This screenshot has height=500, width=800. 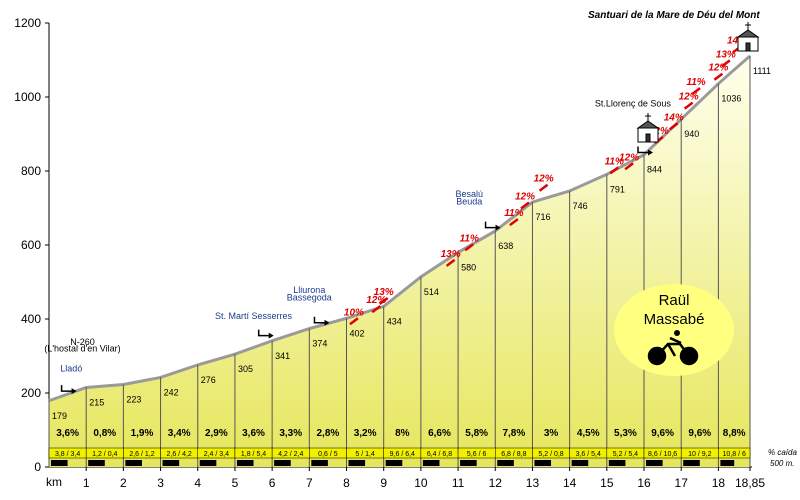 I want to click on author-badge: Raül Massabé, so click(x=674, y=330).